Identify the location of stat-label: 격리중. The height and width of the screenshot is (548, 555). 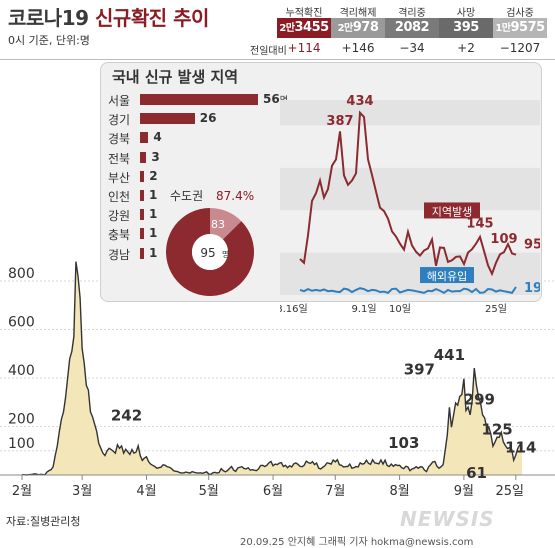
(412, 13).